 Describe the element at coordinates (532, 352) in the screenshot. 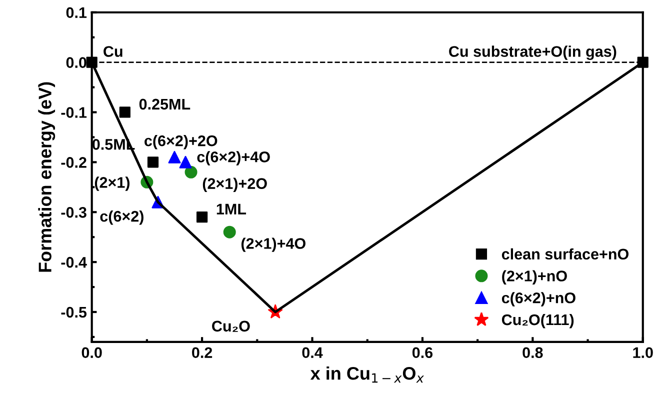

I see `x-tick-label: 0.8` at that location.